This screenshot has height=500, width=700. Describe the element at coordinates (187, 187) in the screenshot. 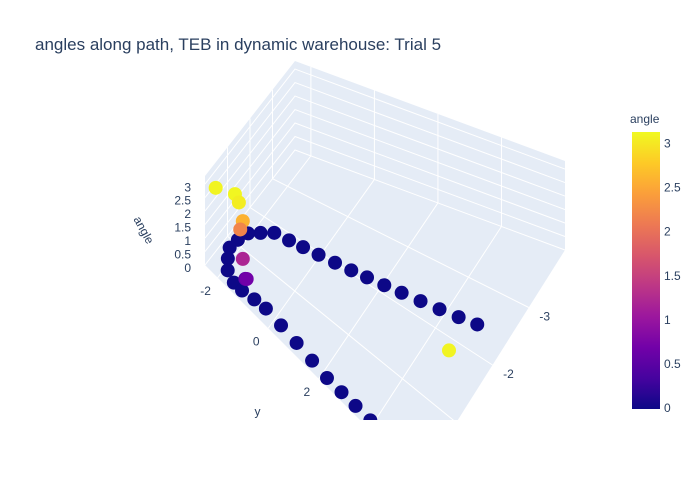

I see `z-tick-label: 3` at that location.